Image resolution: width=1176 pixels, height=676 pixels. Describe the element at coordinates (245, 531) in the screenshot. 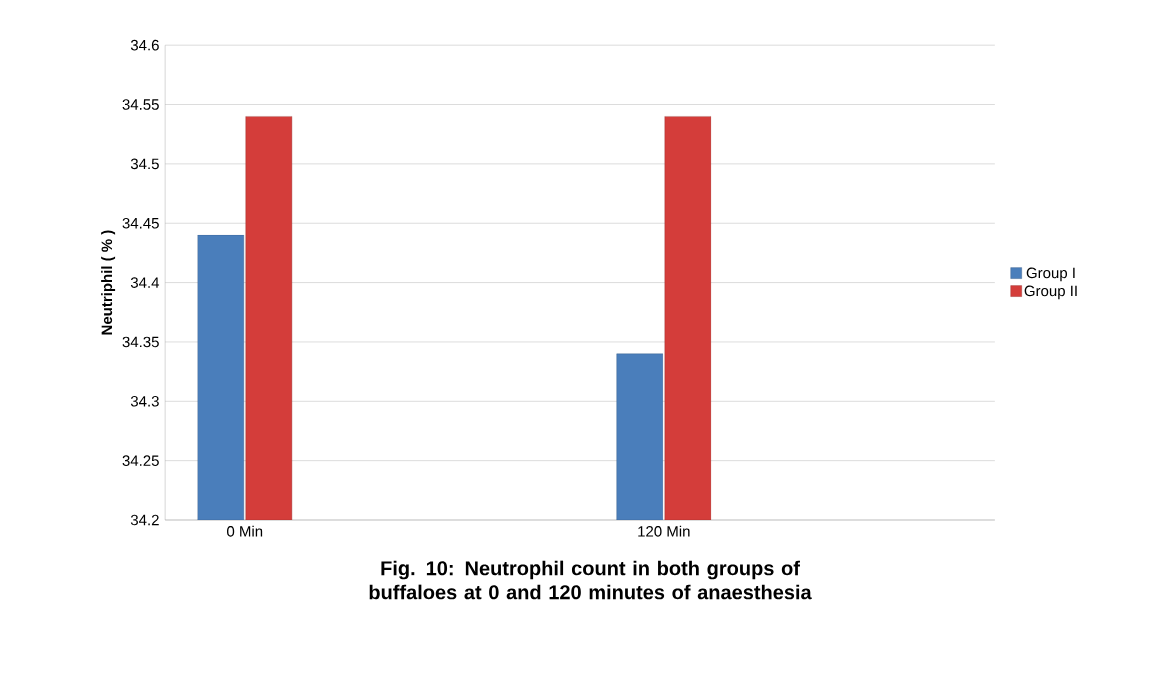

I see `x-tick-label: 0 Min` at that location.